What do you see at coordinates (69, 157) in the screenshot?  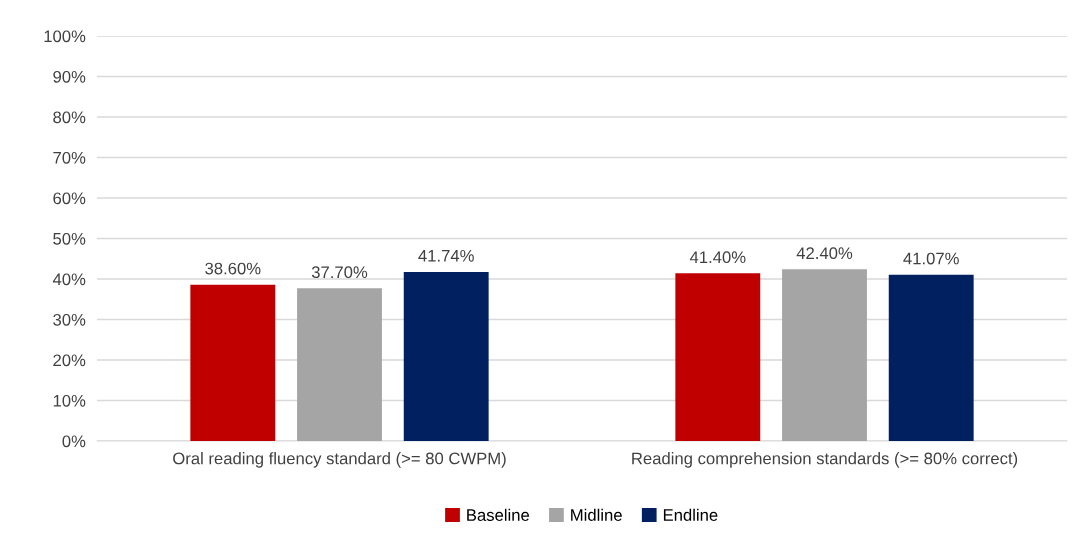 I see `y-tick-label: 70%` at bounding box center [69, 157].